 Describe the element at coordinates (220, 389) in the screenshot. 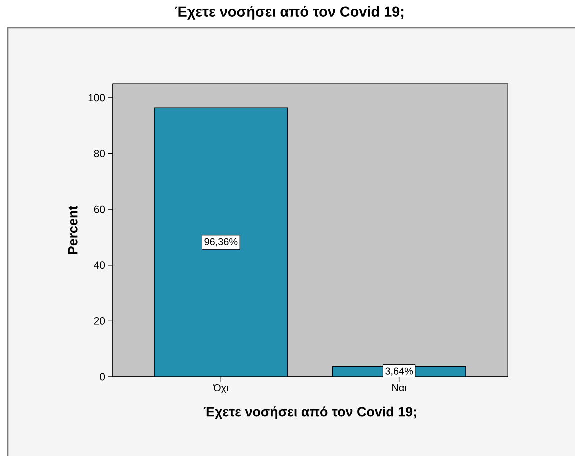

I see `x-tick-label: Όχι` at that location.